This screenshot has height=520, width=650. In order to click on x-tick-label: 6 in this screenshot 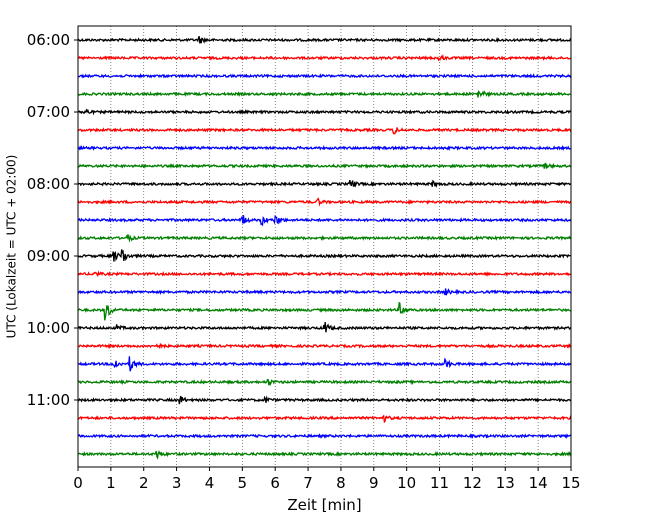, I will do `click(275, 483)`.